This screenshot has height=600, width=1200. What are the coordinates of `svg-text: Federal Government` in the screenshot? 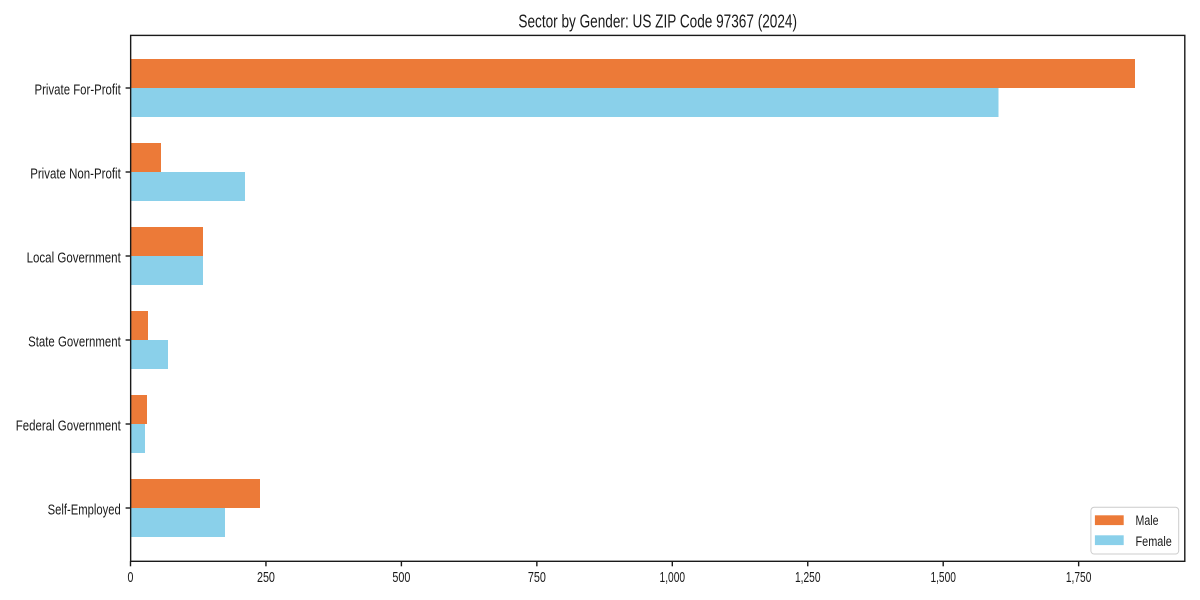 It's located at (68, 426).